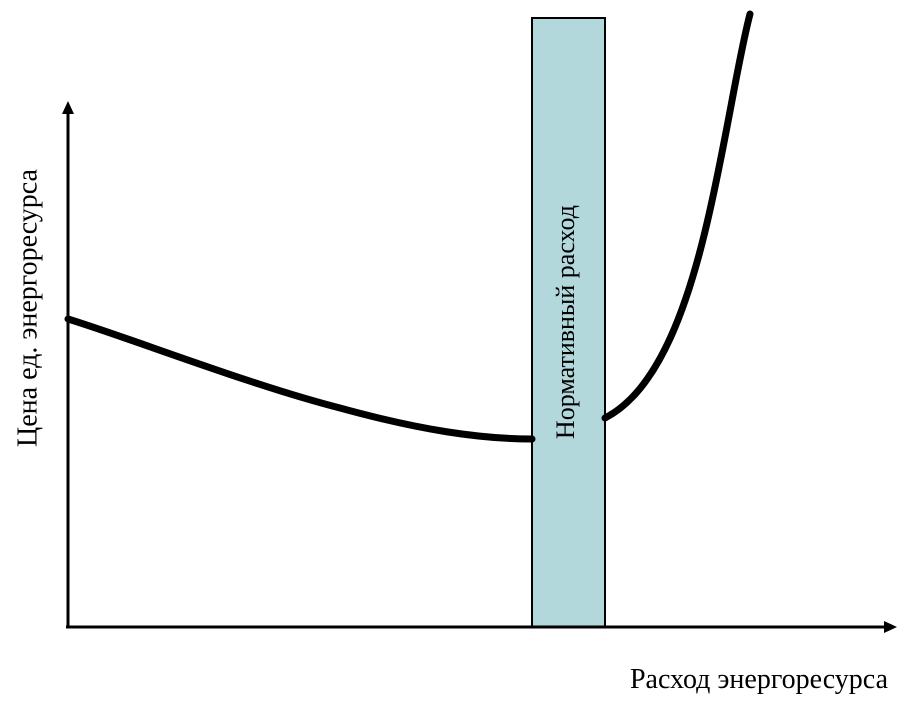 The height and width of the screenshot is (702, 898). Describe the element at coordinates (677, 216) in the screenshot. I see `price-curve-right` at that location.